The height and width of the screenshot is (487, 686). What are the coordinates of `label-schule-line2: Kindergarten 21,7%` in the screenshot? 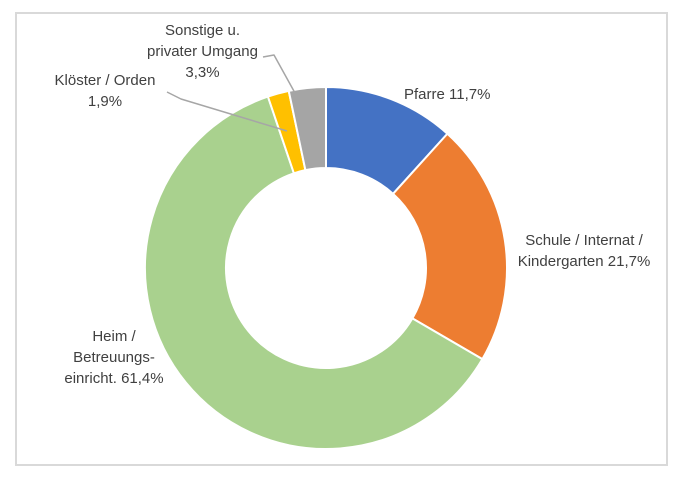 It's located at (584, 261).